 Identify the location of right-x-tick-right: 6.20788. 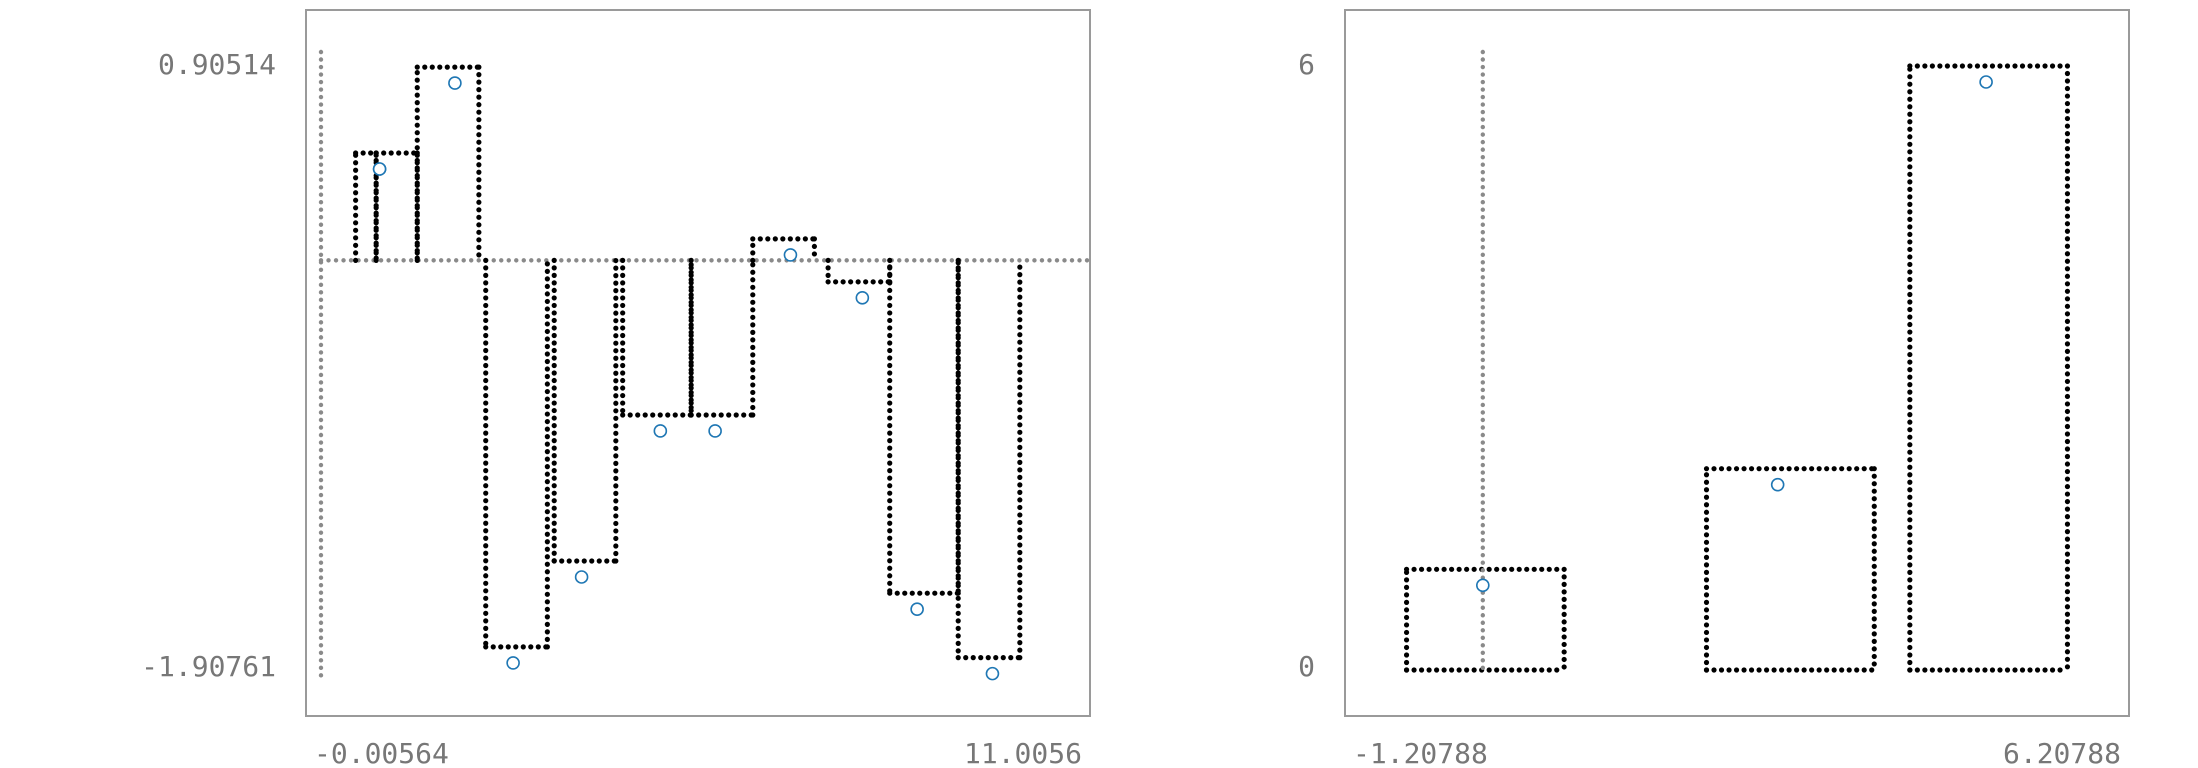
(2062, 752).